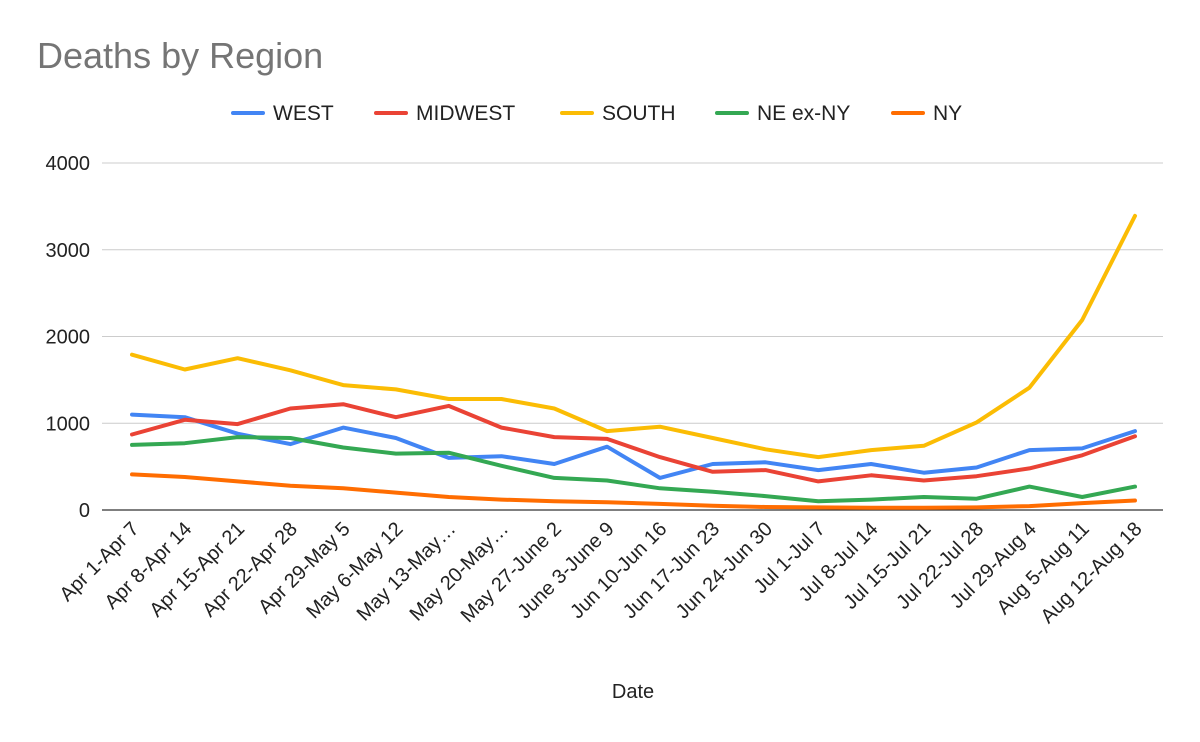  Describe the element at coordinates (639, 113) in the screenshot. I see `legend-label: SOUTH` at that location.